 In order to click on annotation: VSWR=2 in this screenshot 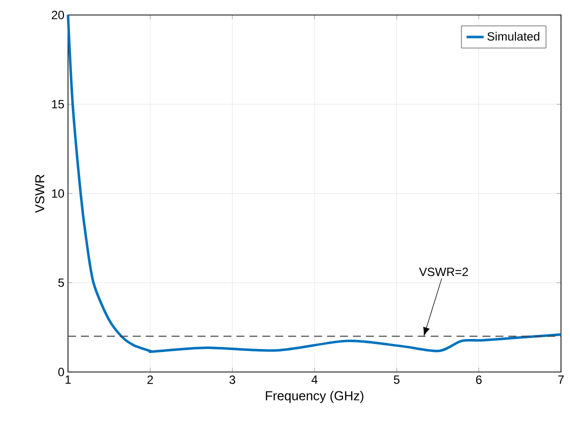, I will do `click(443, 272)`.